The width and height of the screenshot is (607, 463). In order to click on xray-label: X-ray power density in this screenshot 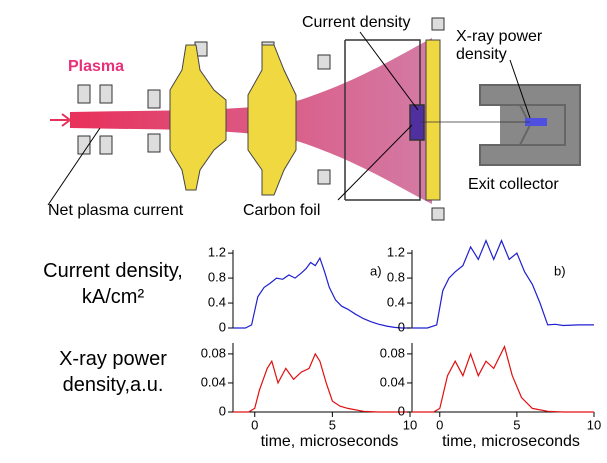, I will do `click(499, 45)`.